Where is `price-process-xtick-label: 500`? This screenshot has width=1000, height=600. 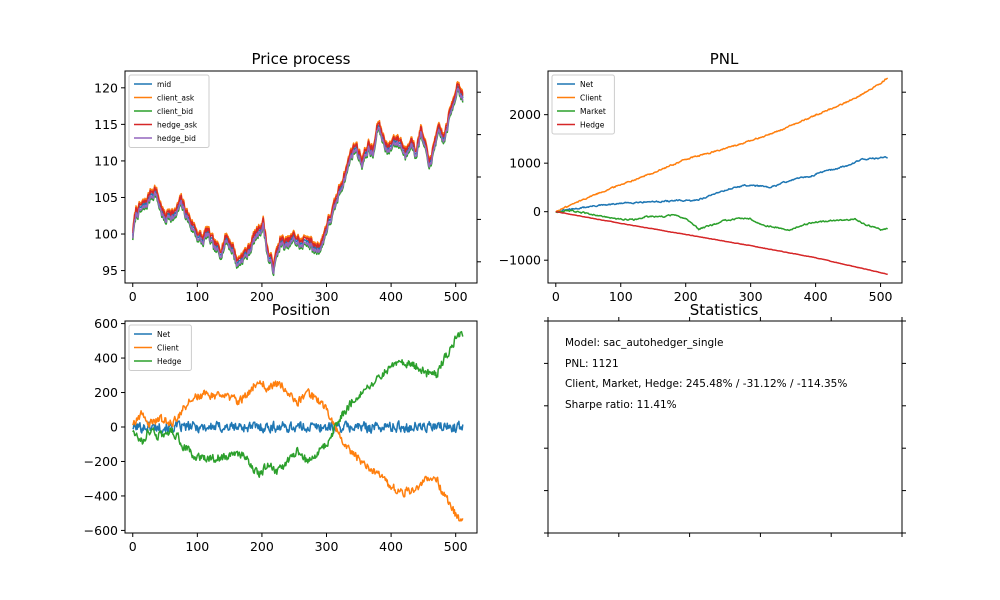
price-process-xtick-label: 500 is located at coordinates (456, 296).